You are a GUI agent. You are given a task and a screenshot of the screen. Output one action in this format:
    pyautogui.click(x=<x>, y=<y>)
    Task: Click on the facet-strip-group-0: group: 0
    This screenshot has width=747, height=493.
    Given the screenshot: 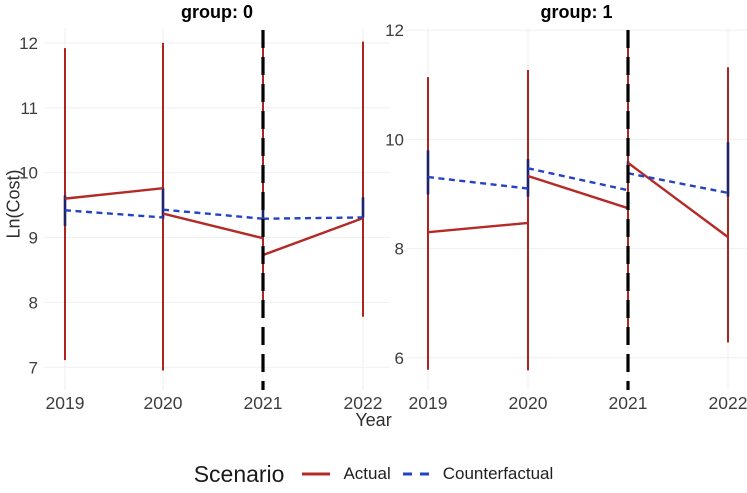 What is the action you would take?
    pyautogui.click(x=217, y=12)
    